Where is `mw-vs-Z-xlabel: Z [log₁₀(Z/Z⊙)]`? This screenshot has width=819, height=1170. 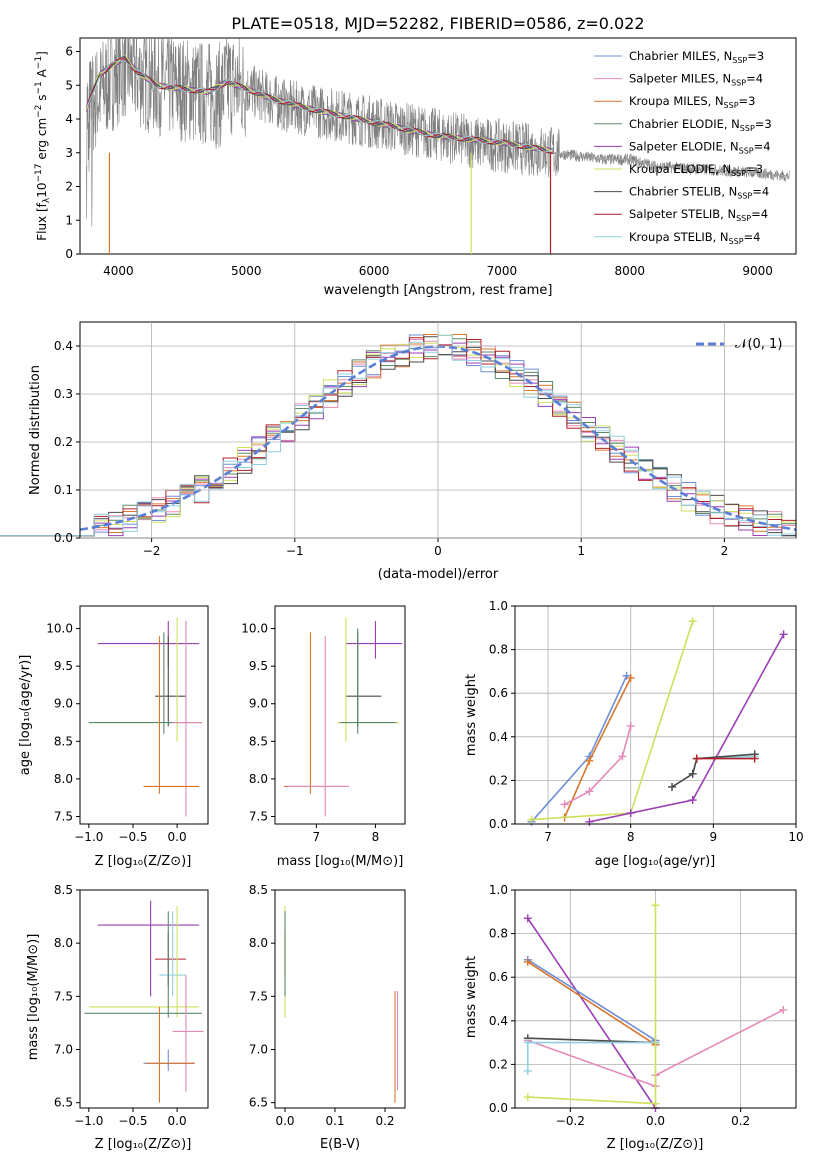 mw-vs-Z-xlabel: Z [log₁₀(Z/Z⊙)] is located at coordinates (655, 1144).